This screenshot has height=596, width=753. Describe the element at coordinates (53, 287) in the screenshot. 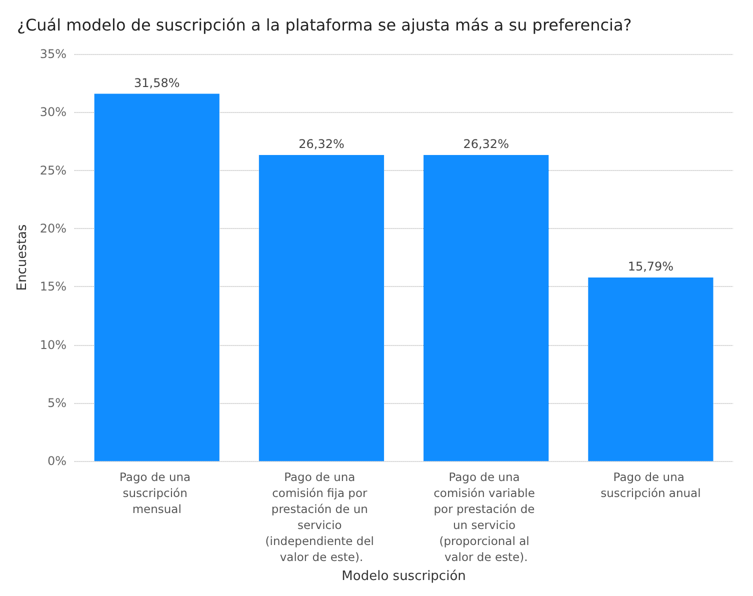

I see `y-tick-label: 15%` at that location.